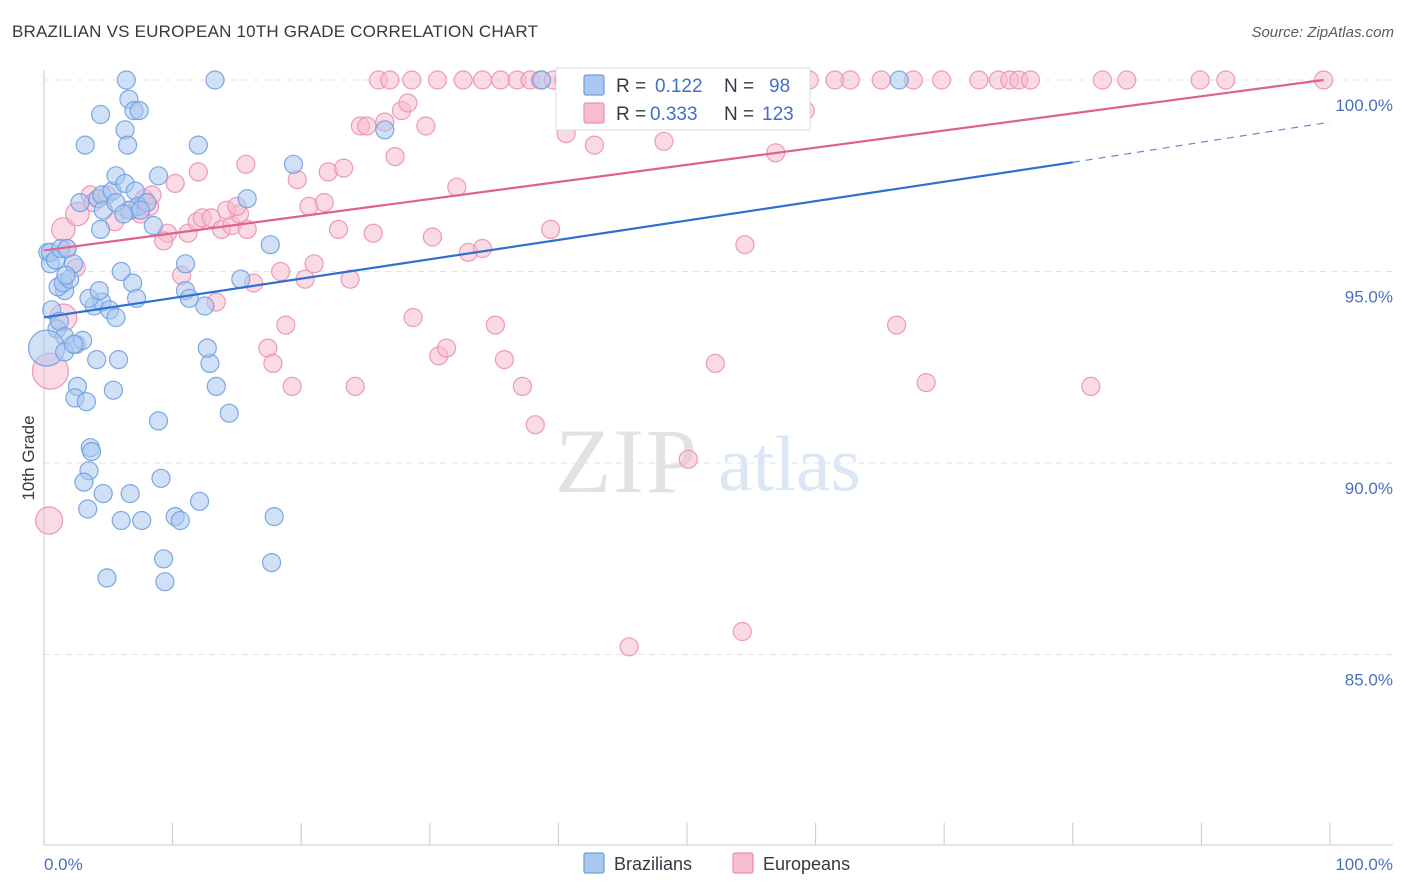 The width and height of the screenshot is (1406, 892). Describe the element at coordinates (743, 863) in the screenshot. I see `bottom-legend-swatch-europeans` at that location.